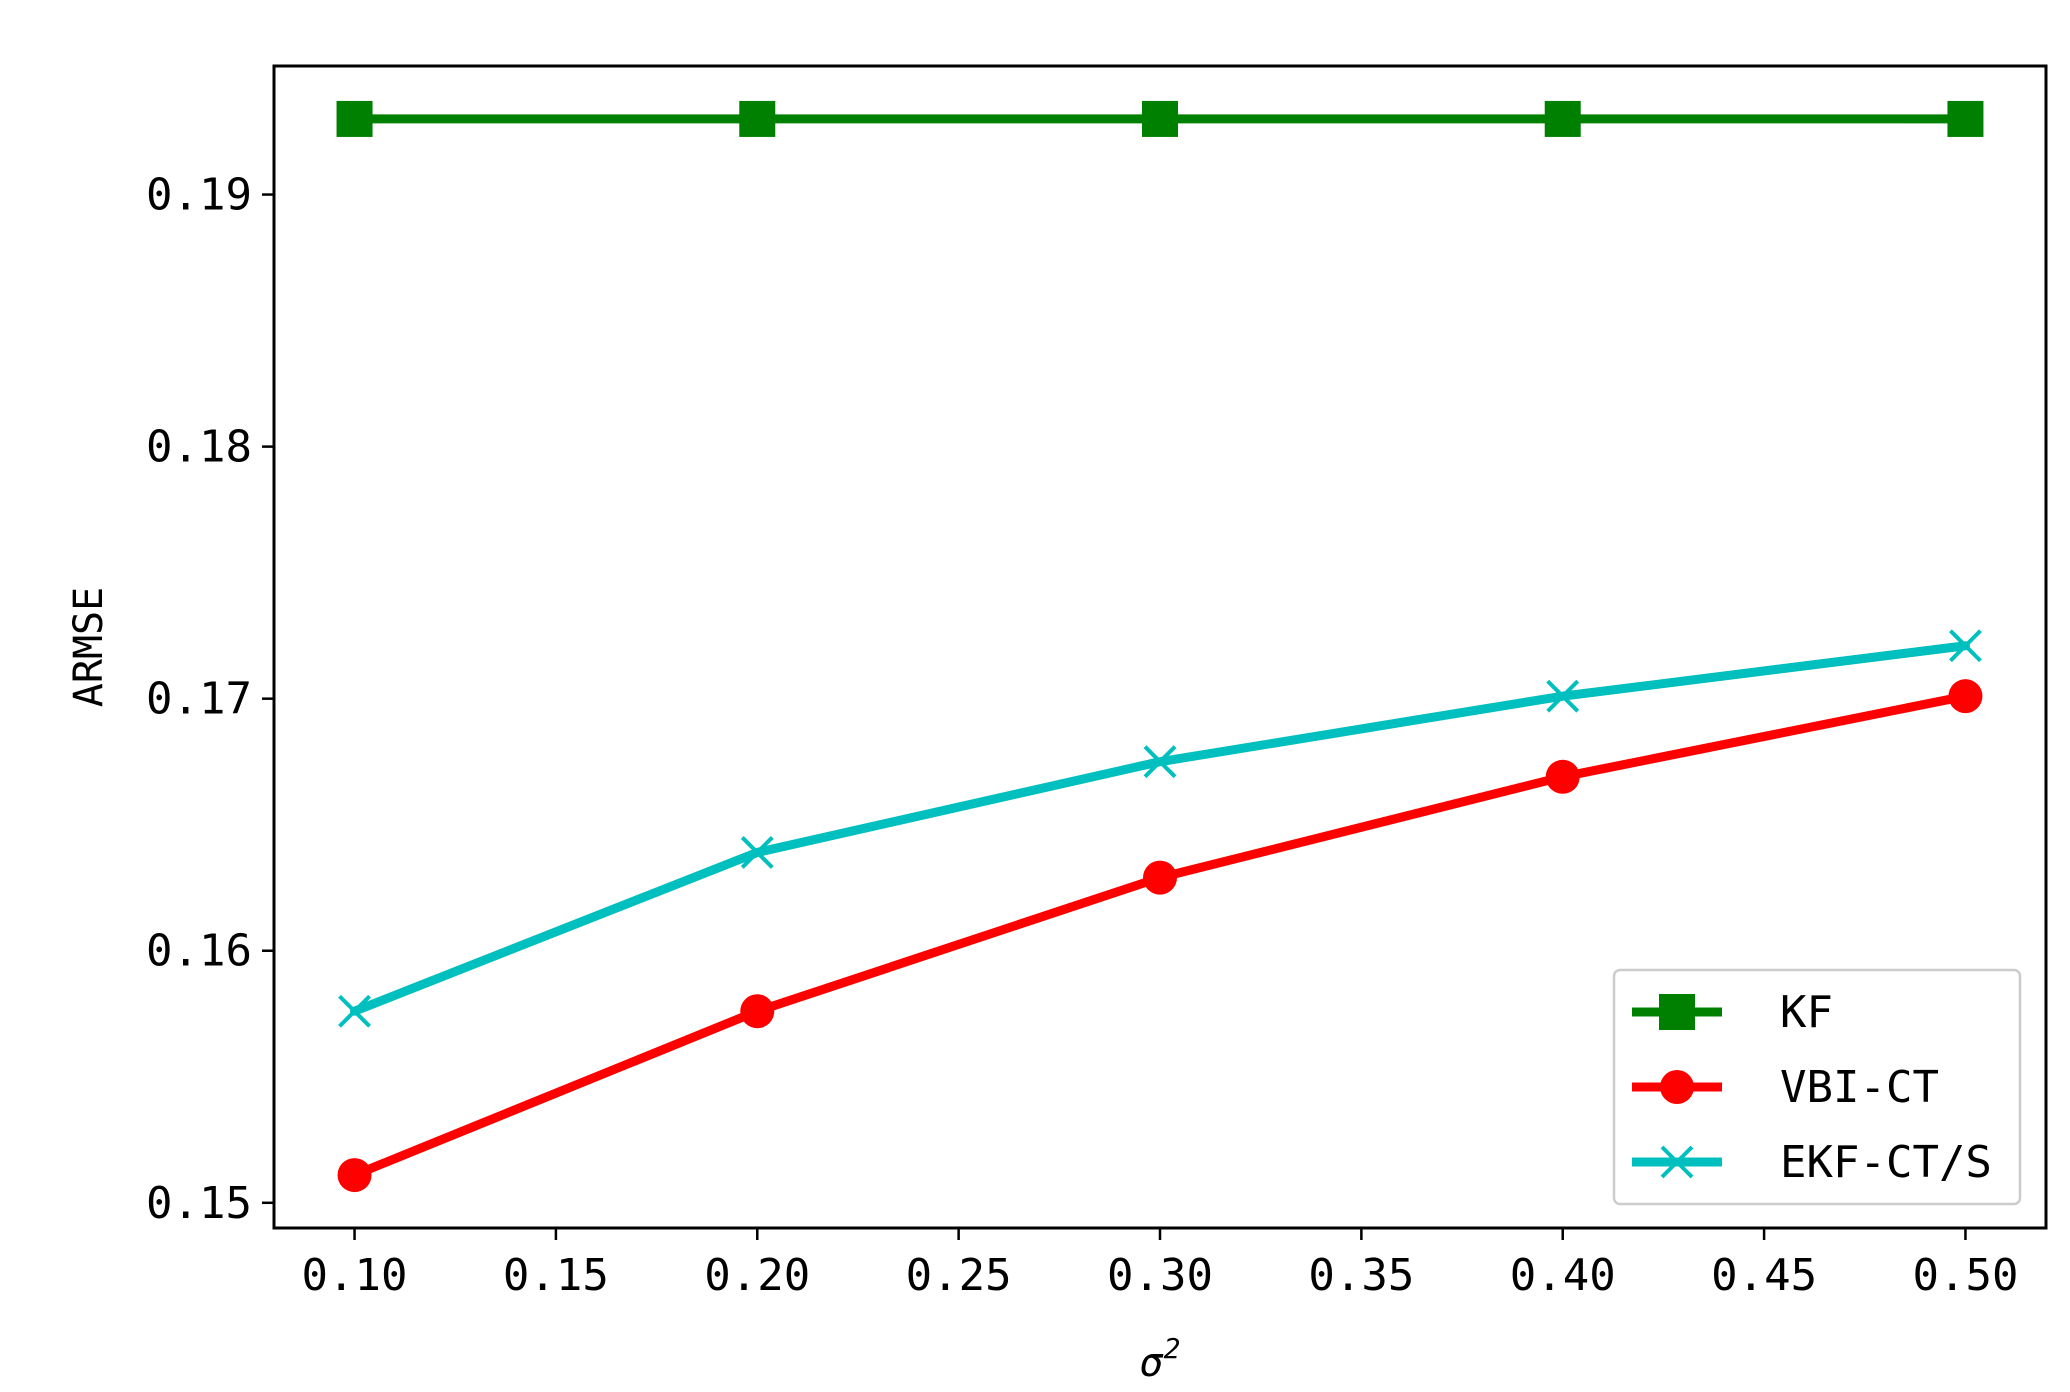 The image size is (2070, 1392). What do you see at coordinates (1764, 1275) in the screenshot?
I see `x-tick-label: 0.45` at bounding box center [1764, 1275].